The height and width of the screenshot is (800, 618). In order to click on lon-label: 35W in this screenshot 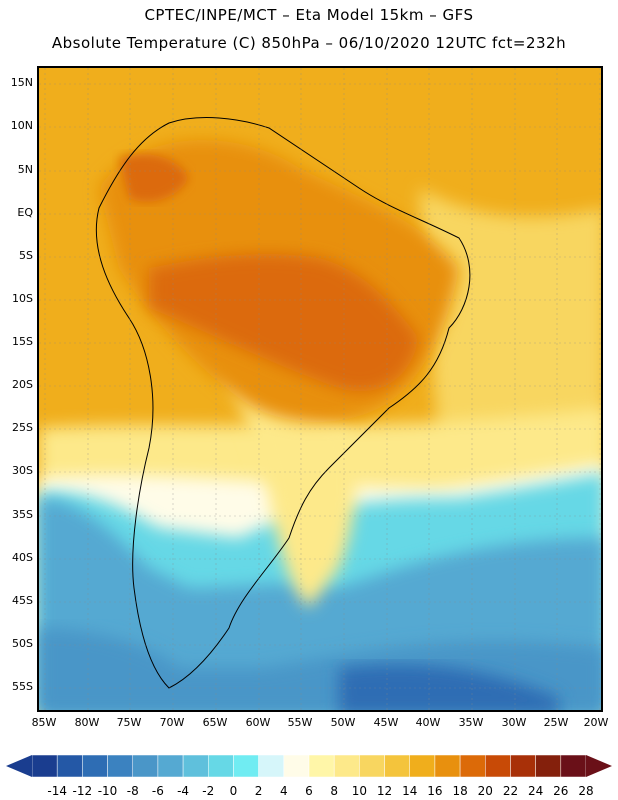, I will do `click(471, 722)`.